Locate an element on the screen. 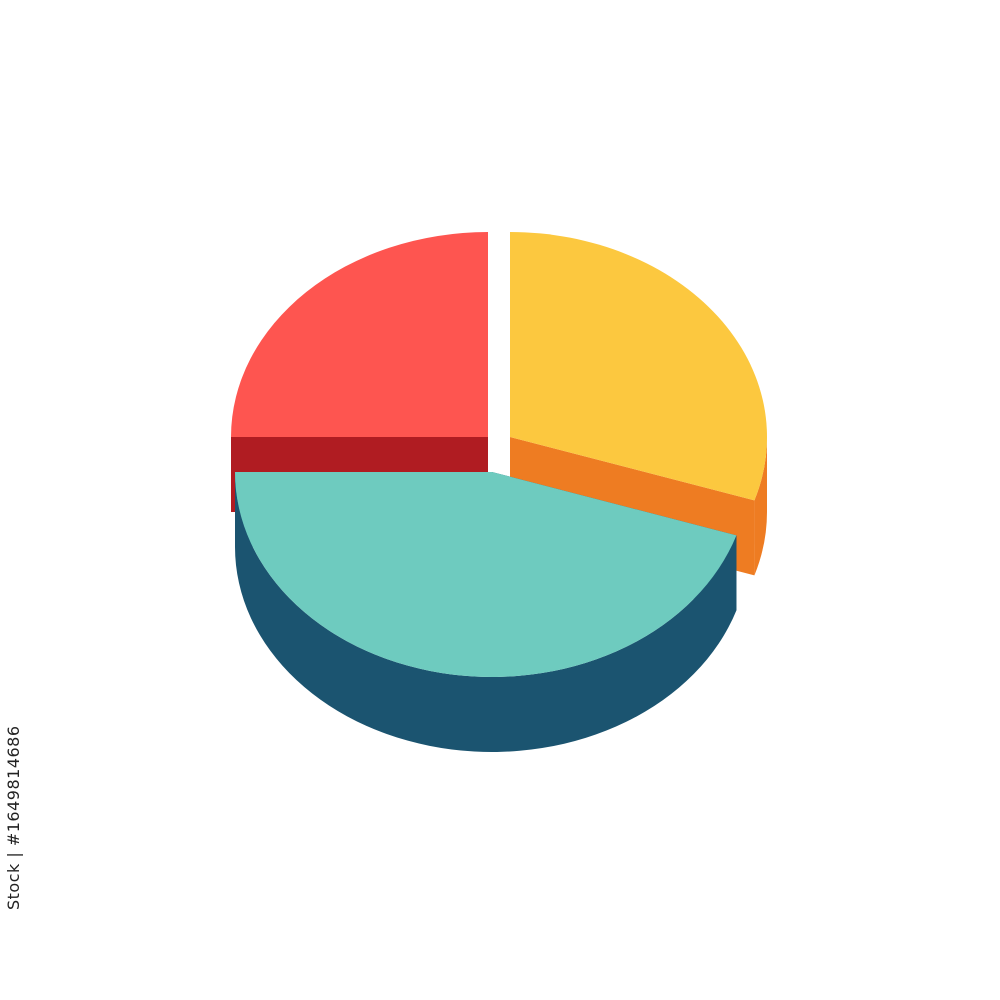 This screenshot has width=1000, height=1000. slice-2-top is located at coordinates (638, 366).